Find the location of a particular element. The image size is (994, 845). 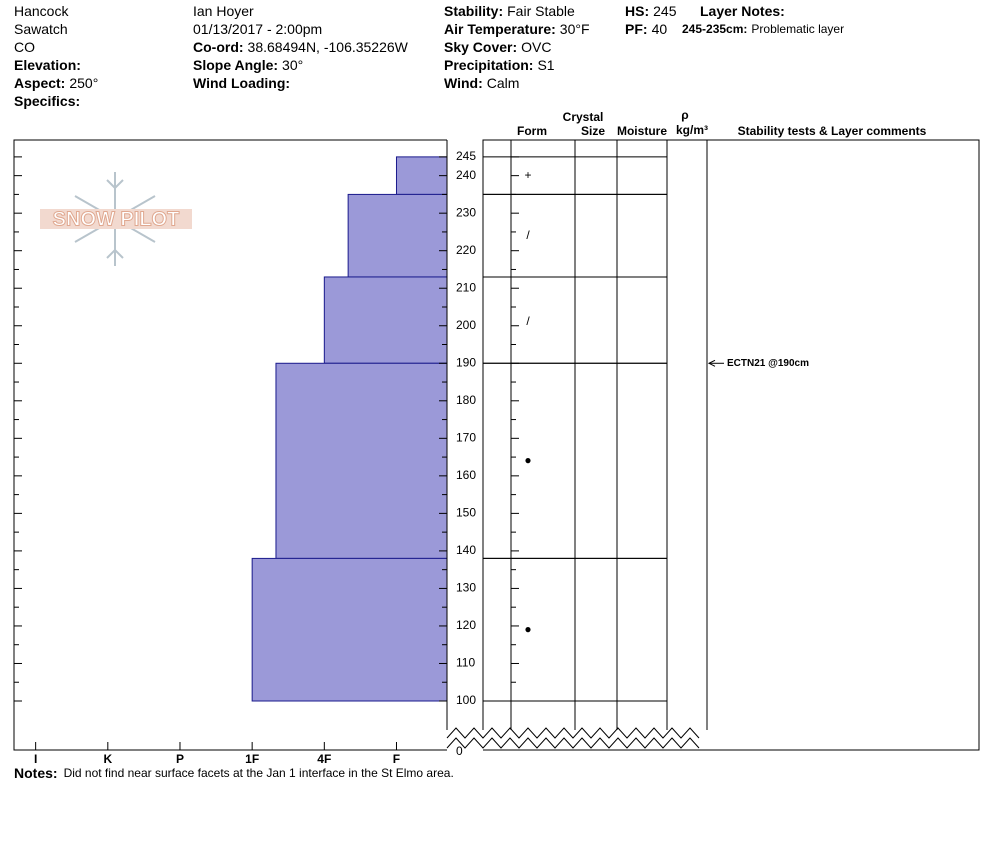

field-value: OVC is located at coordinates (536, 47).